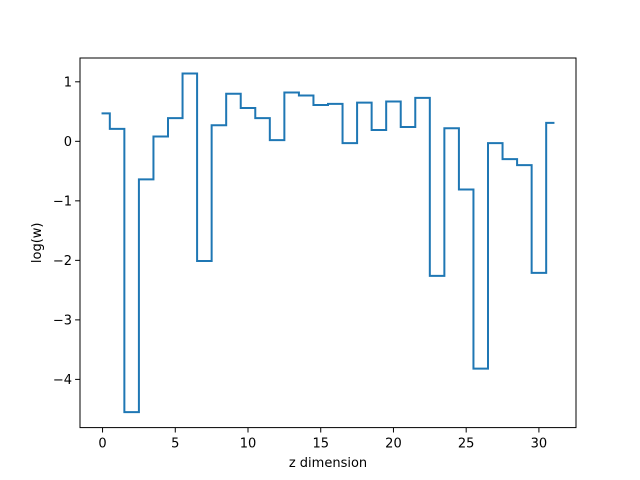 This screenshot has height=480, width=640. Describe the element at coordinates (102, 444) in the screenshot. I see `x-tick-label: 0` at that location.